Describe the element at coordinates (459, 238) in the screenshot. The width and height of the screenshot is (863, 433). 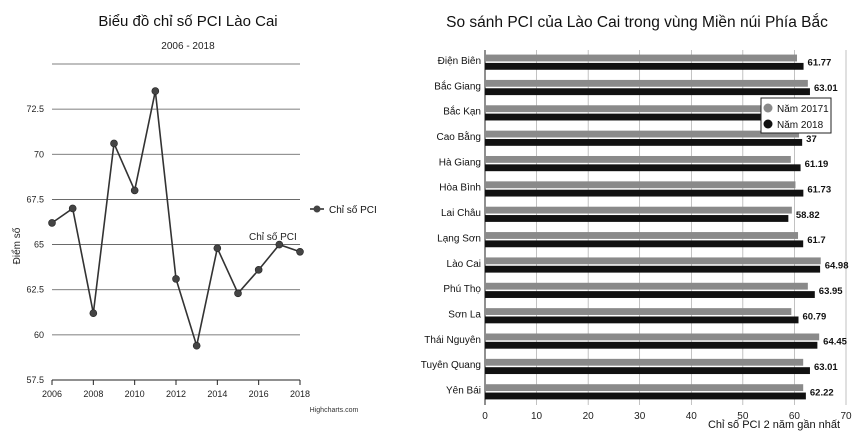
I see `category-label: Lạng Sơn` at that location.